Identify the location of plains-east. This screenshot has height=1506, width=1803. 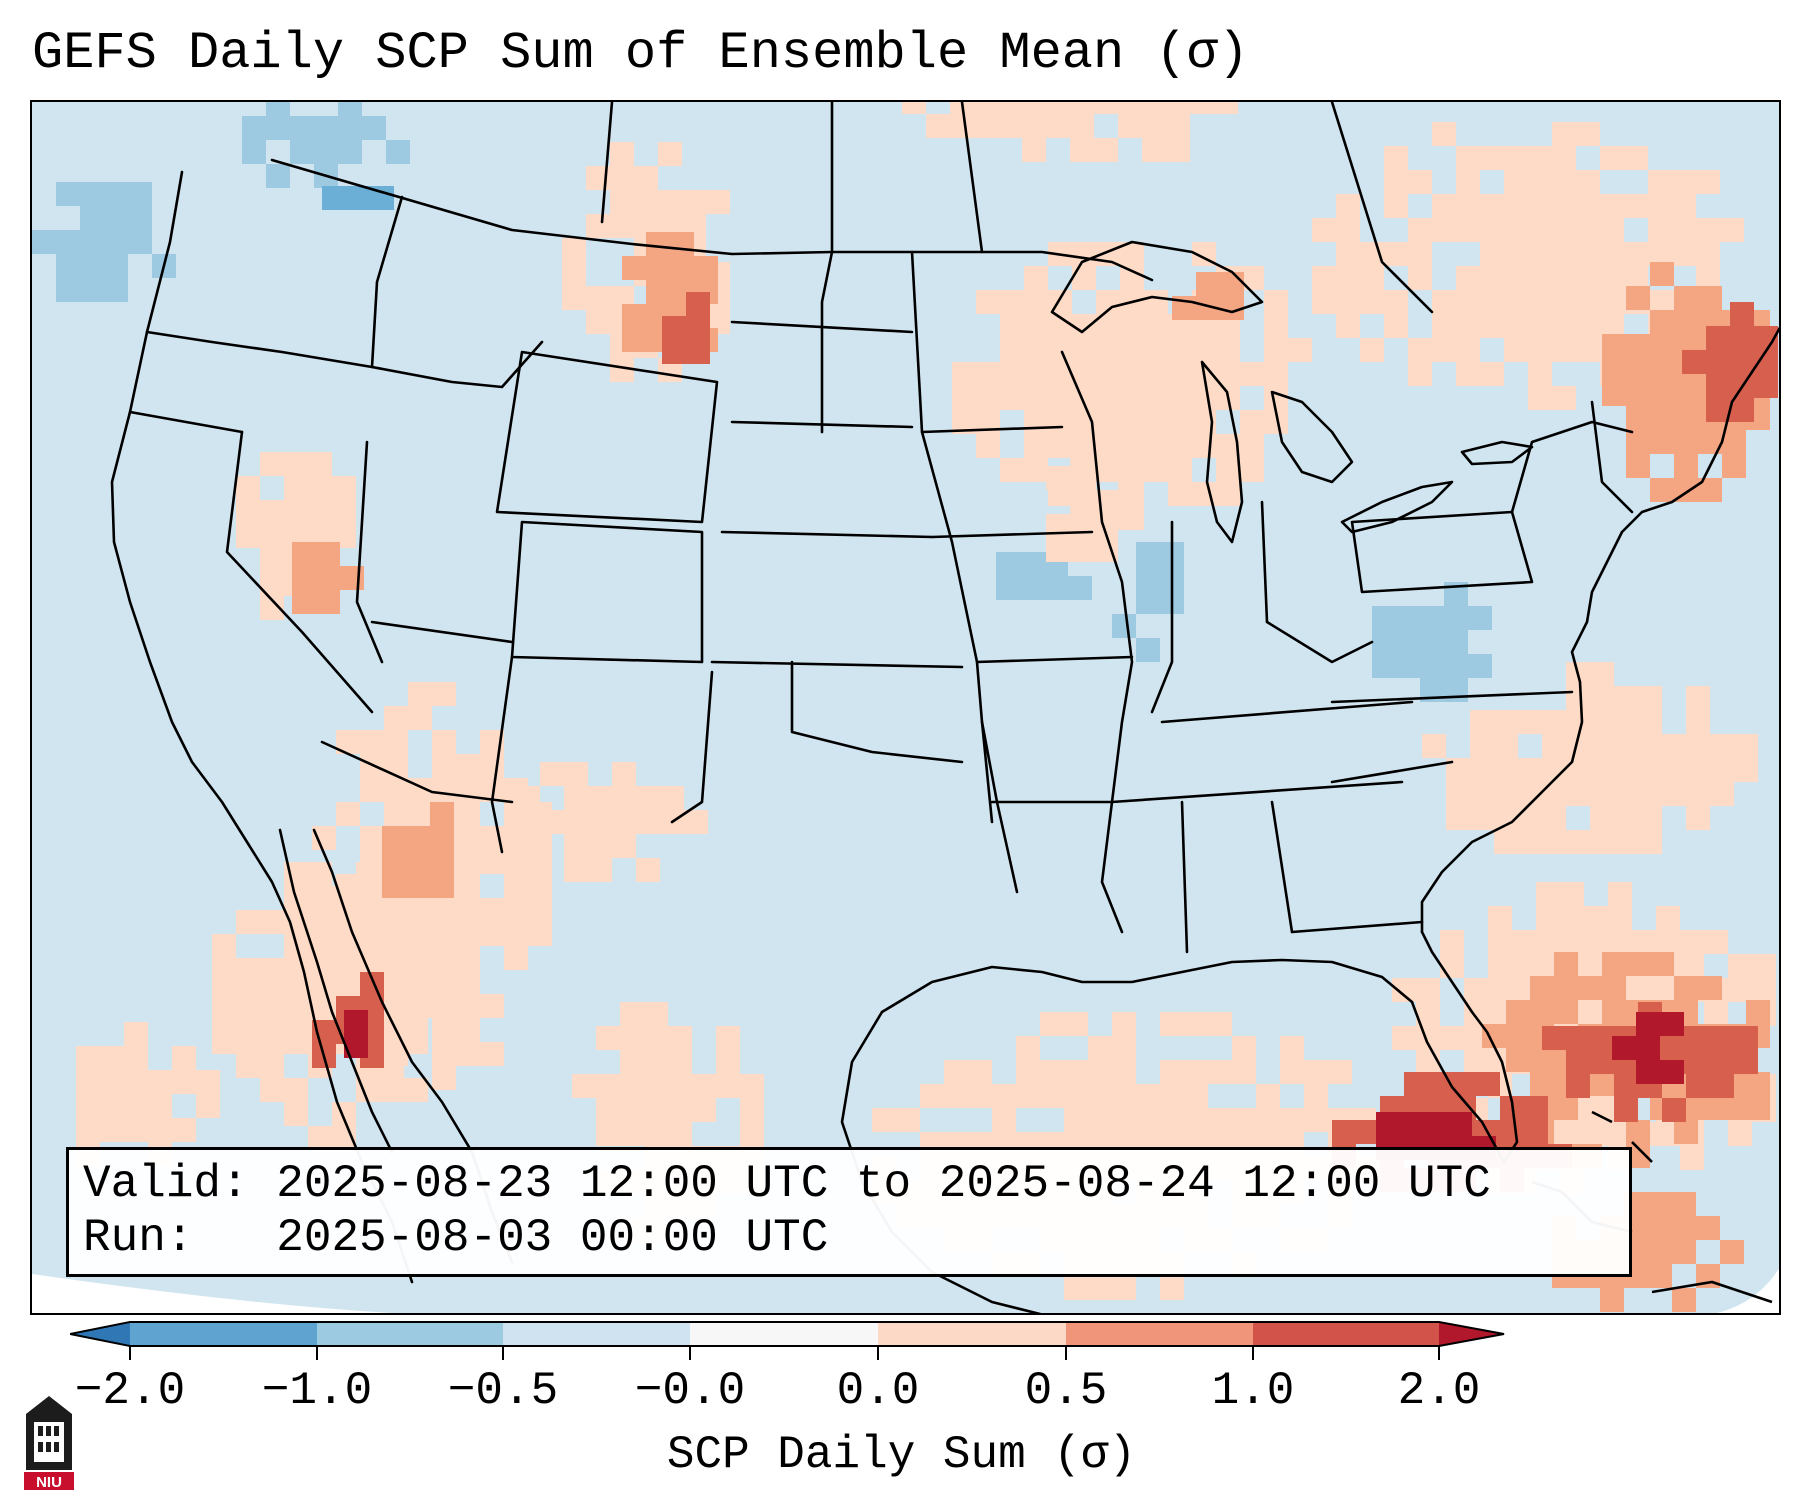
(952, 537).